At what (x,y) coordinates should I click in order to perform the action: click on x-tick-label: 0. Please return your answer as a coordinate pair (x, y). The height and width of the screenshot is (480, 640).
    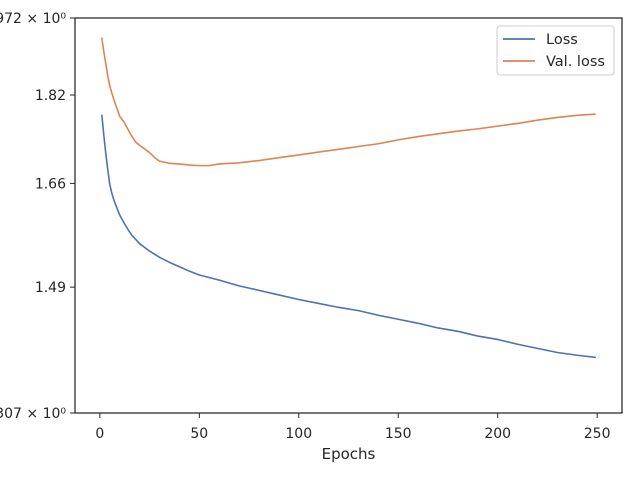
    Looking at the image, I should click on (99, 434).